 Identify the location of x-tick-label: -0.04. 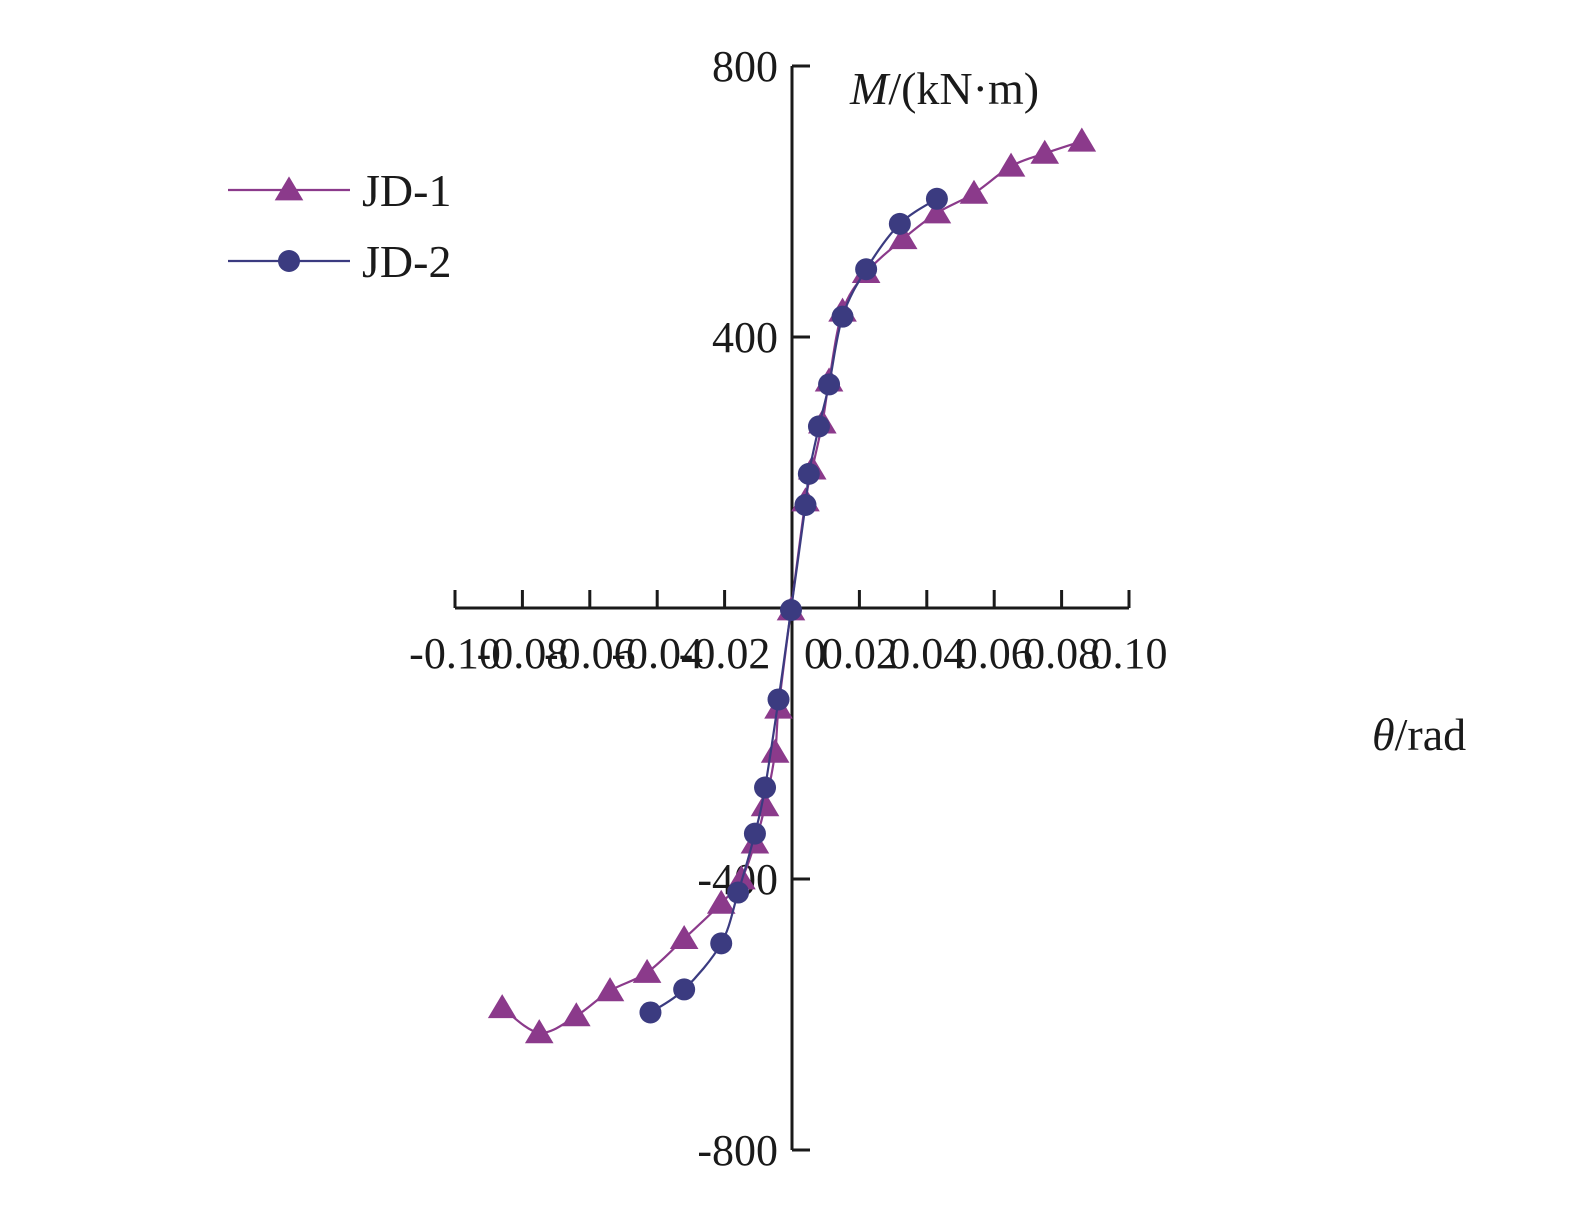
(657, 653).